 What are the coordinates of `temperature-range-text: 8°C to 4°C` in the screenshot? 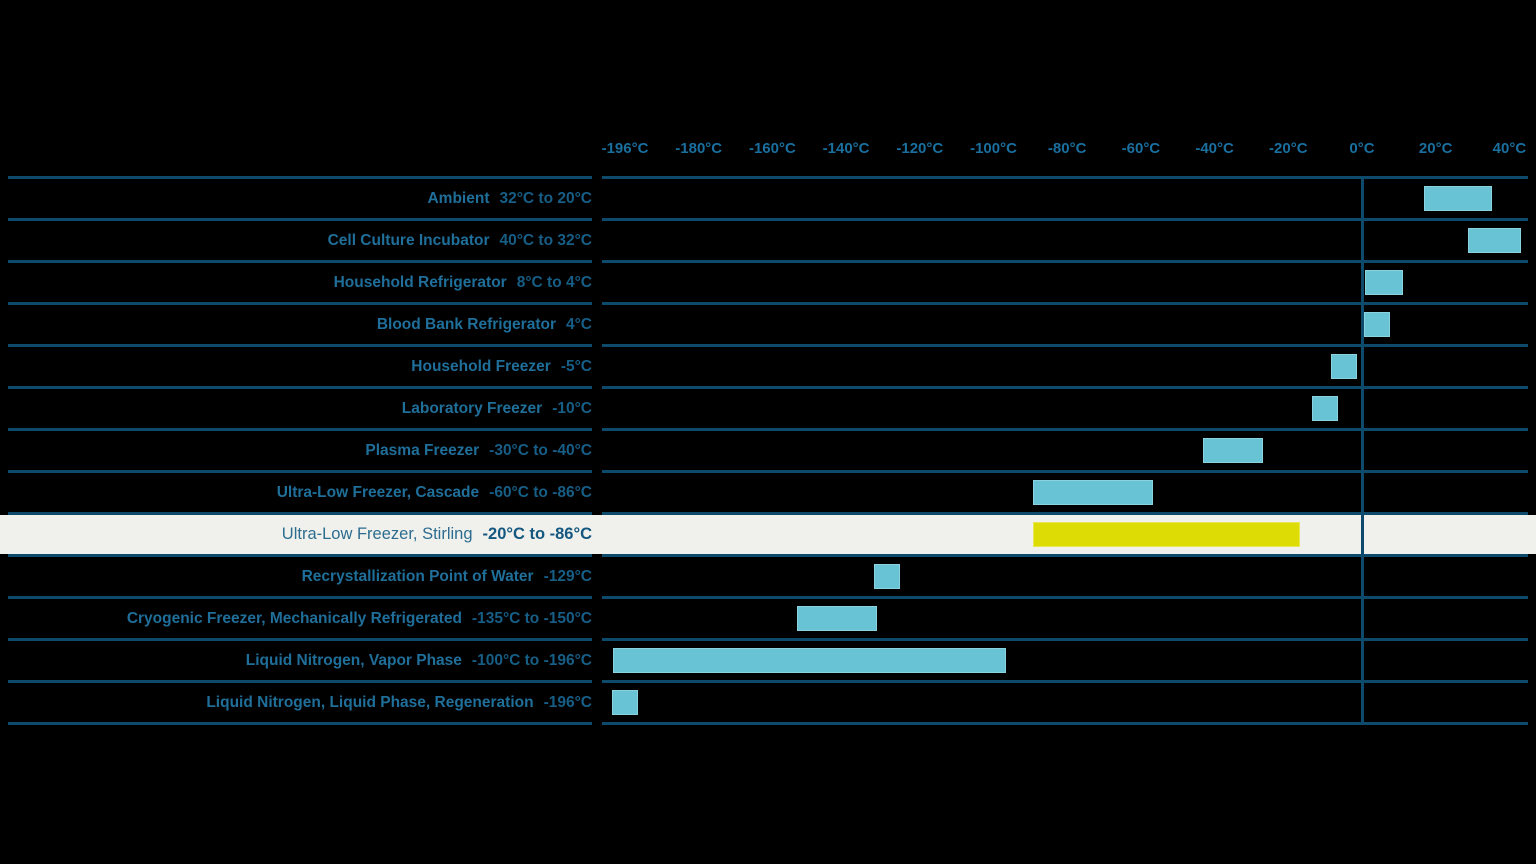 It's located at (554, 282).